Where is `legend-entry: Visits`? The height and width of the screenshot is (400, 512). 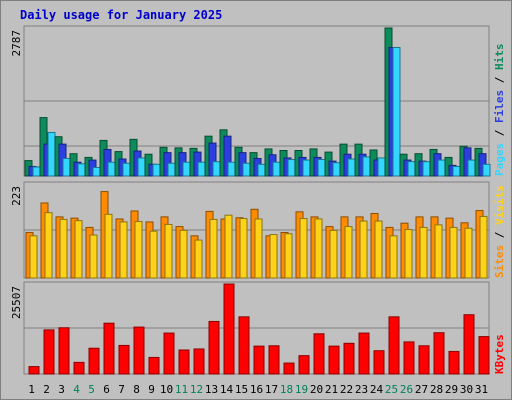
legend-entry: Visits is located at coordinates (499, 205).